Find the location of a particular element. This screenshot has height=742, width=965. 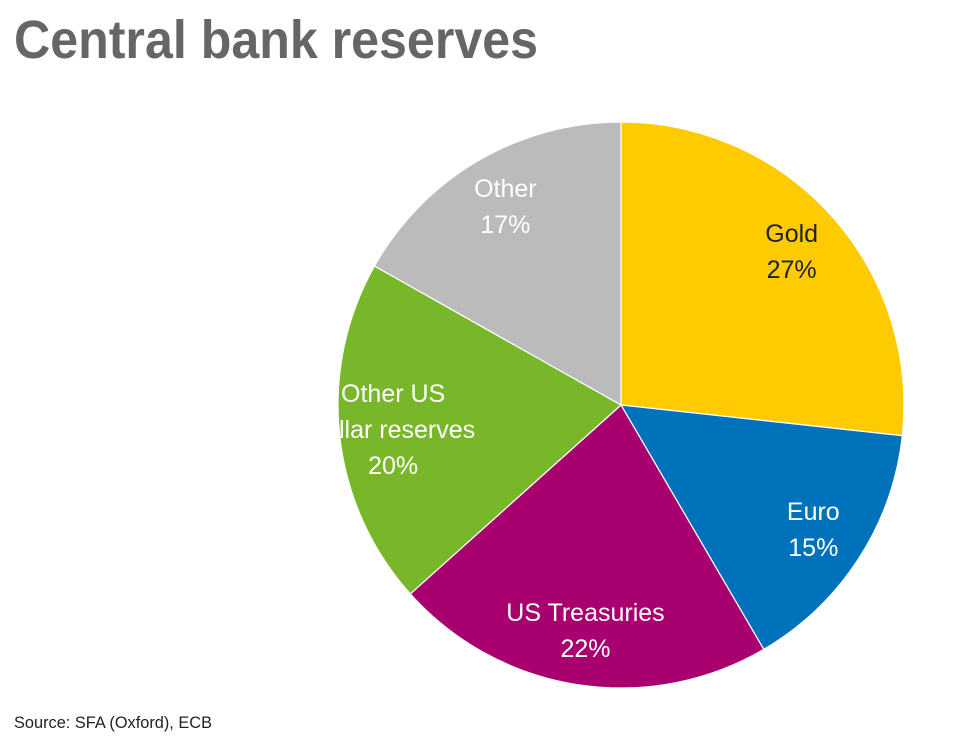

value-label: 27% is located at coordinates (791, 269).